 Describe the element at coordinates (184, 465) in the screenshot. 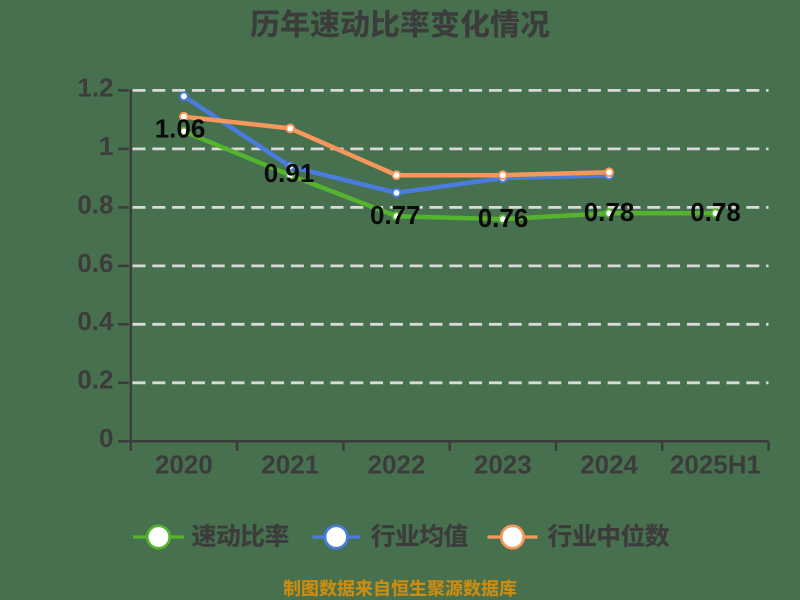

I see `svg-text: 2020` at that location.